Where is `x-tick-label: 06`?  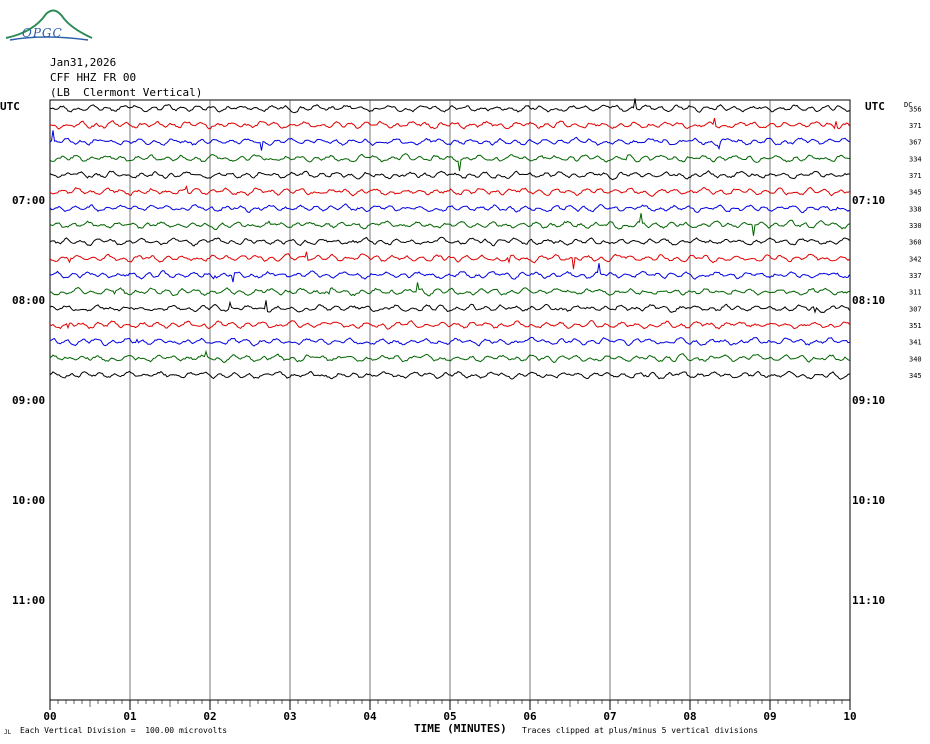
x-tick-label: 06 is located at coordinates (530, 716).